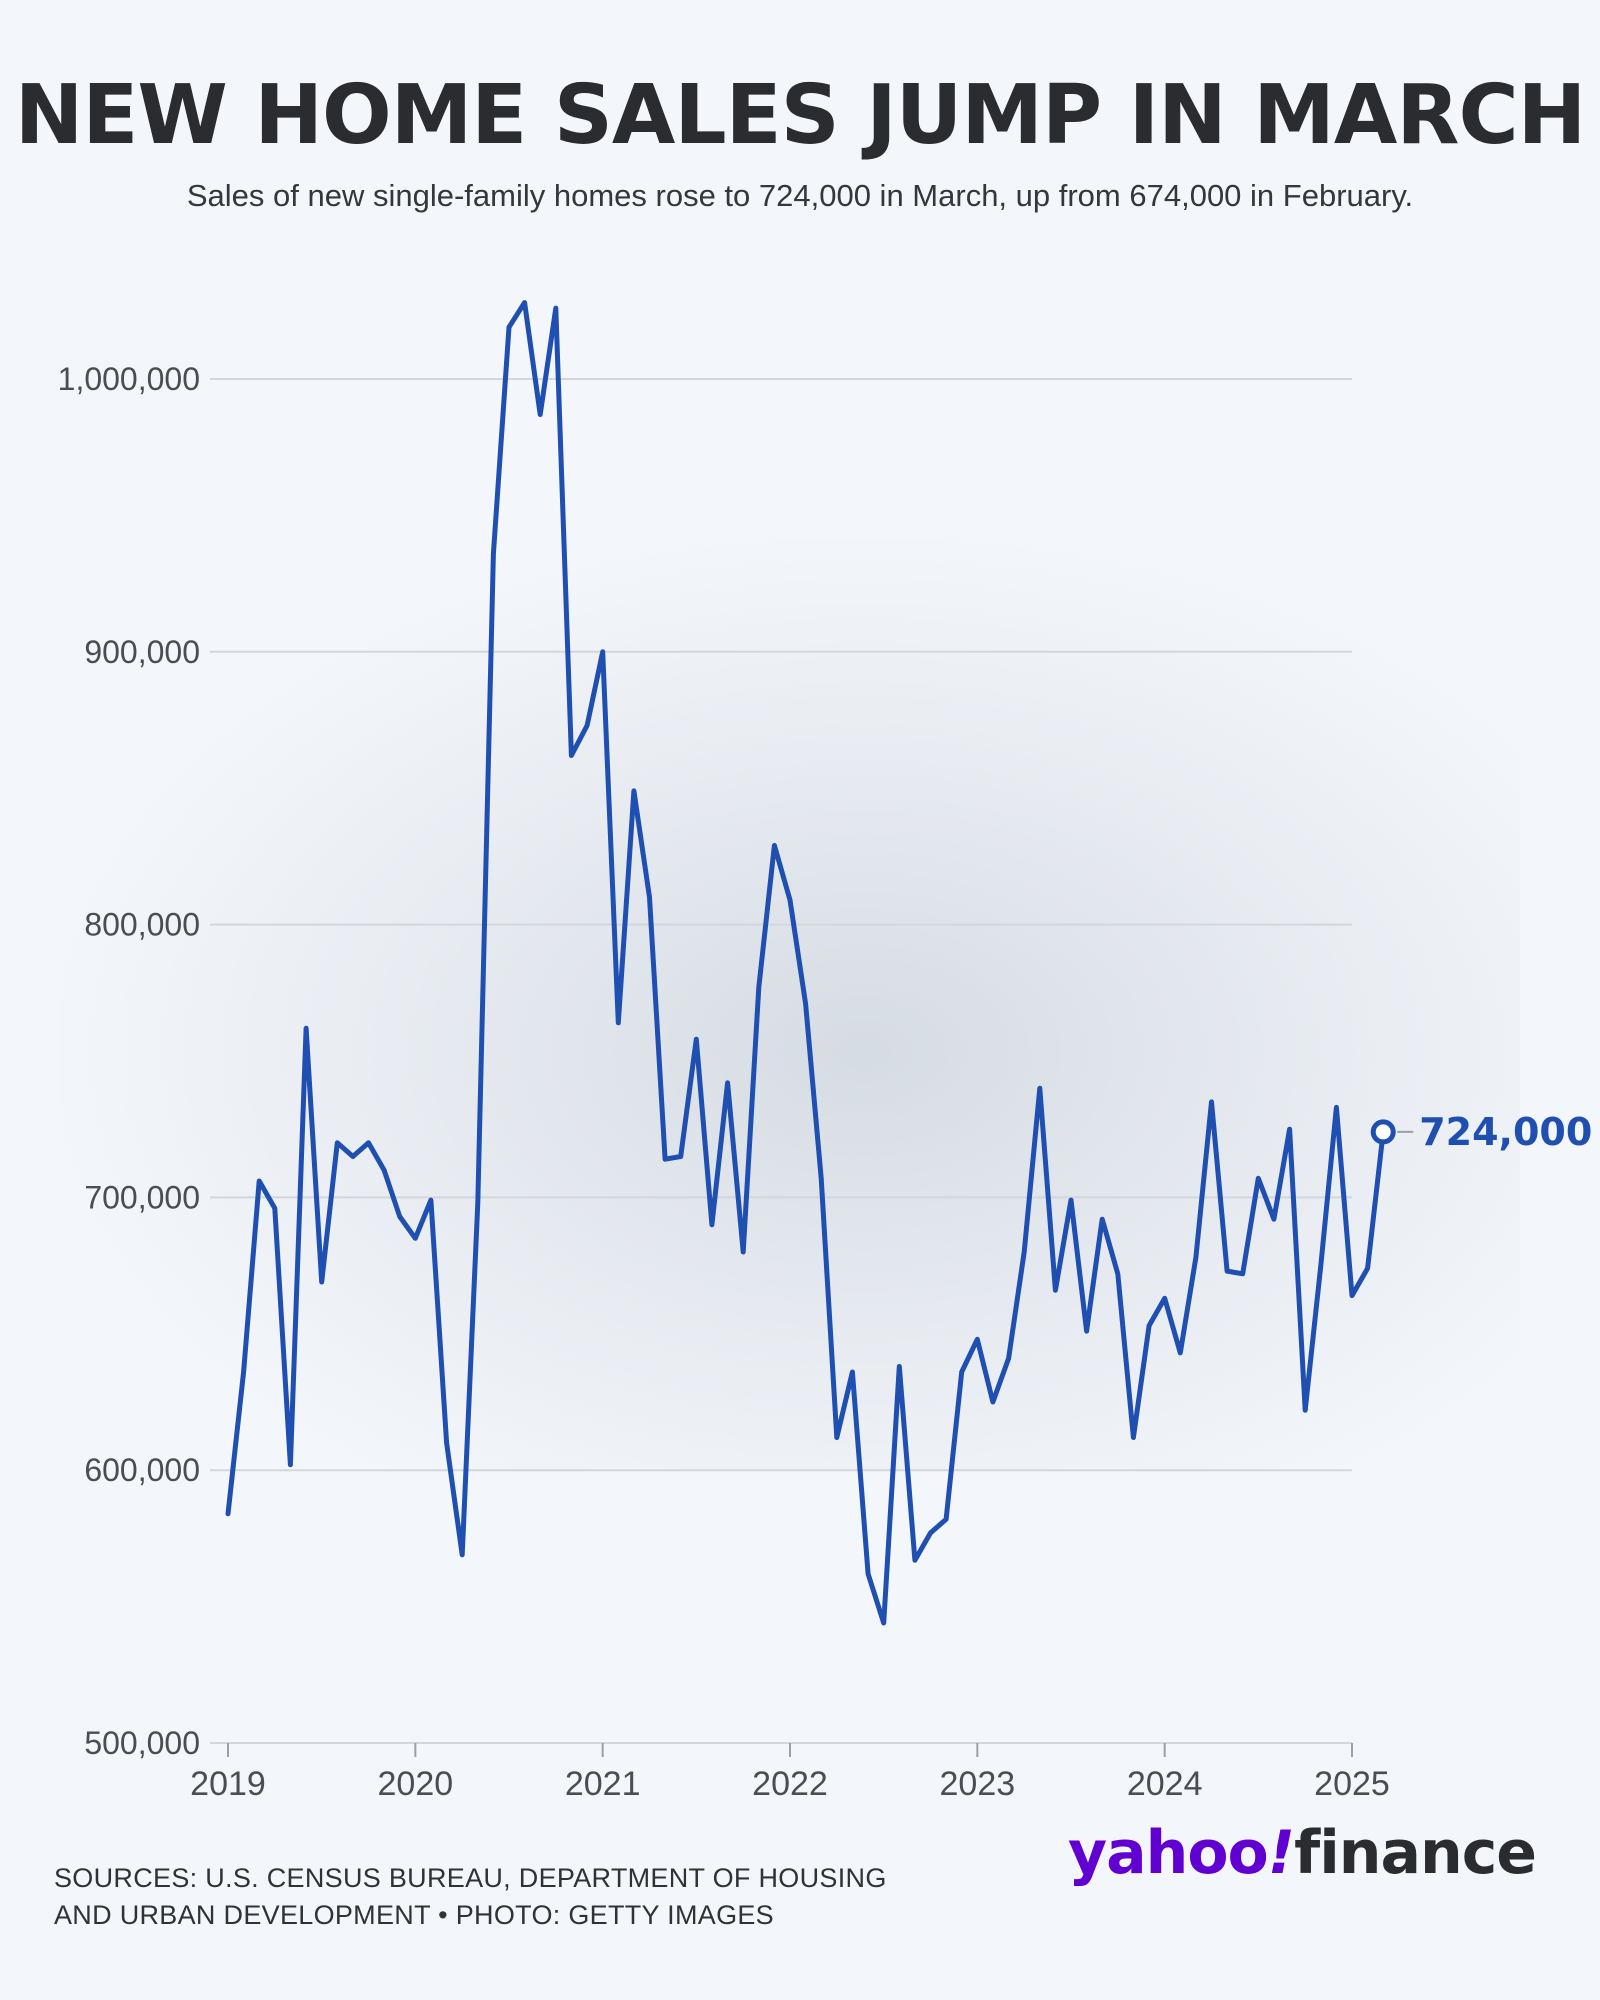 The width and height of the screenshot is (1600, 2000). What do you see at coordinates (1281, 1853) in the screenshot?
I see `logo-bang: !` at bounding box center [1281, 1853].